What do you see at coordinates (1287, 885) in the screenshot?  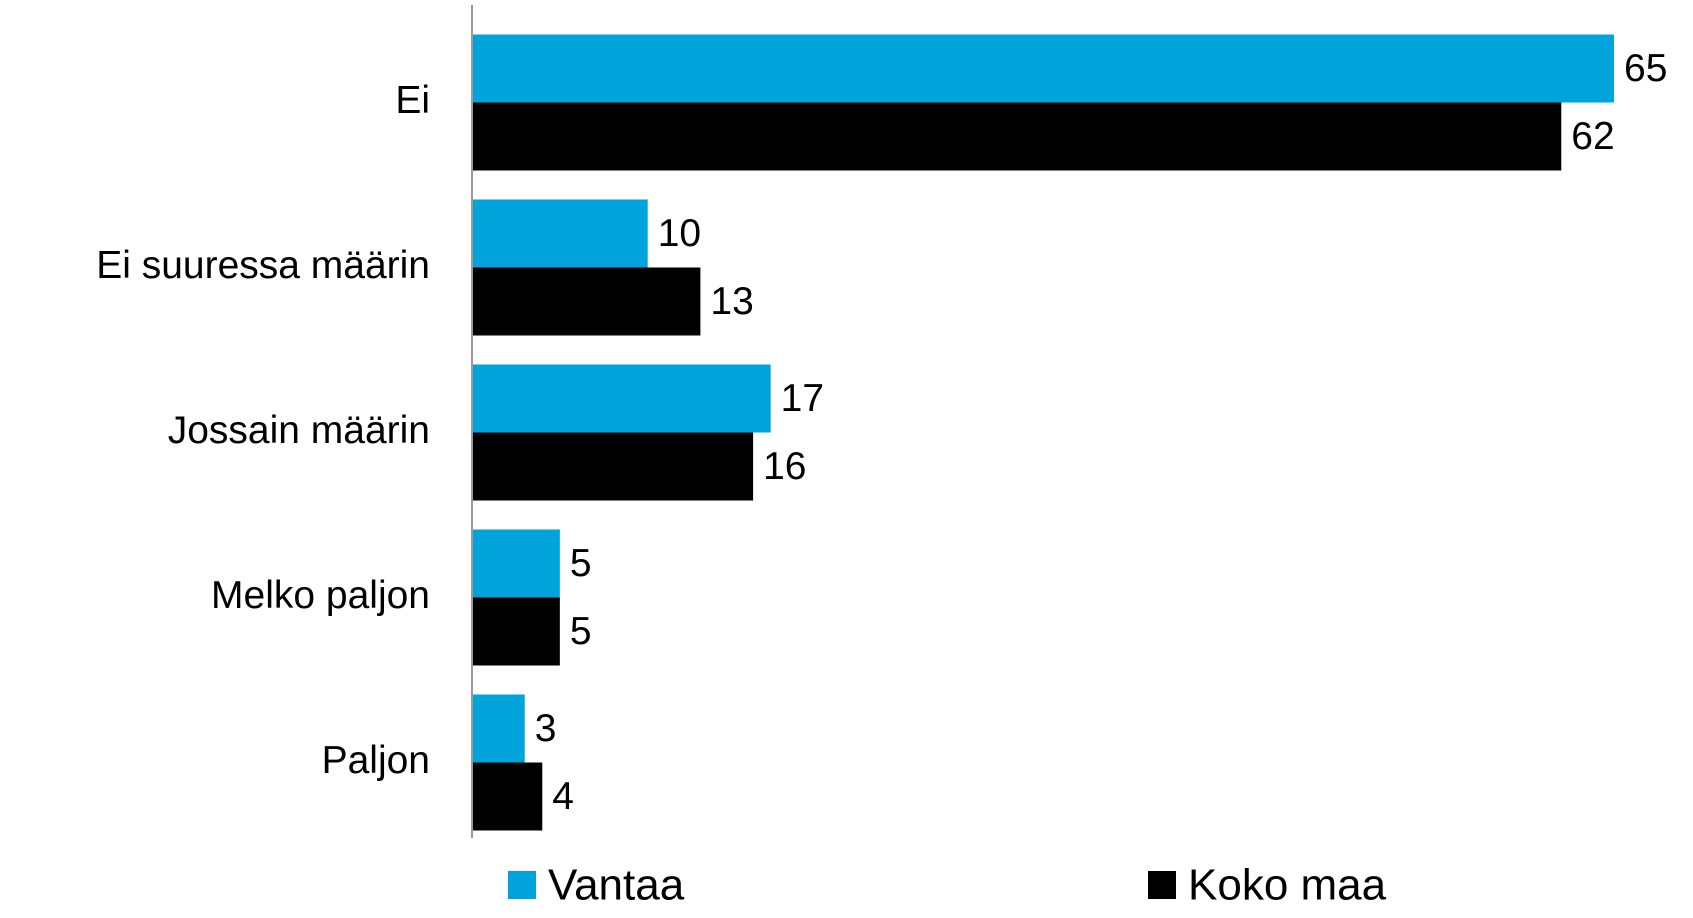 I see `legend-label: Koko maa` at bounding box center [1287, 885].